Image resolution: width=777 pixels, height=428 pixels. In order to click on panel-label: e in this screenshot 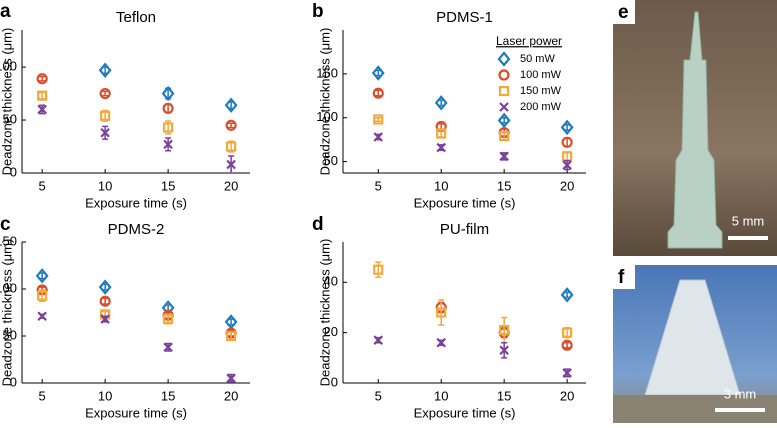, I will do `click(623, 12)`.